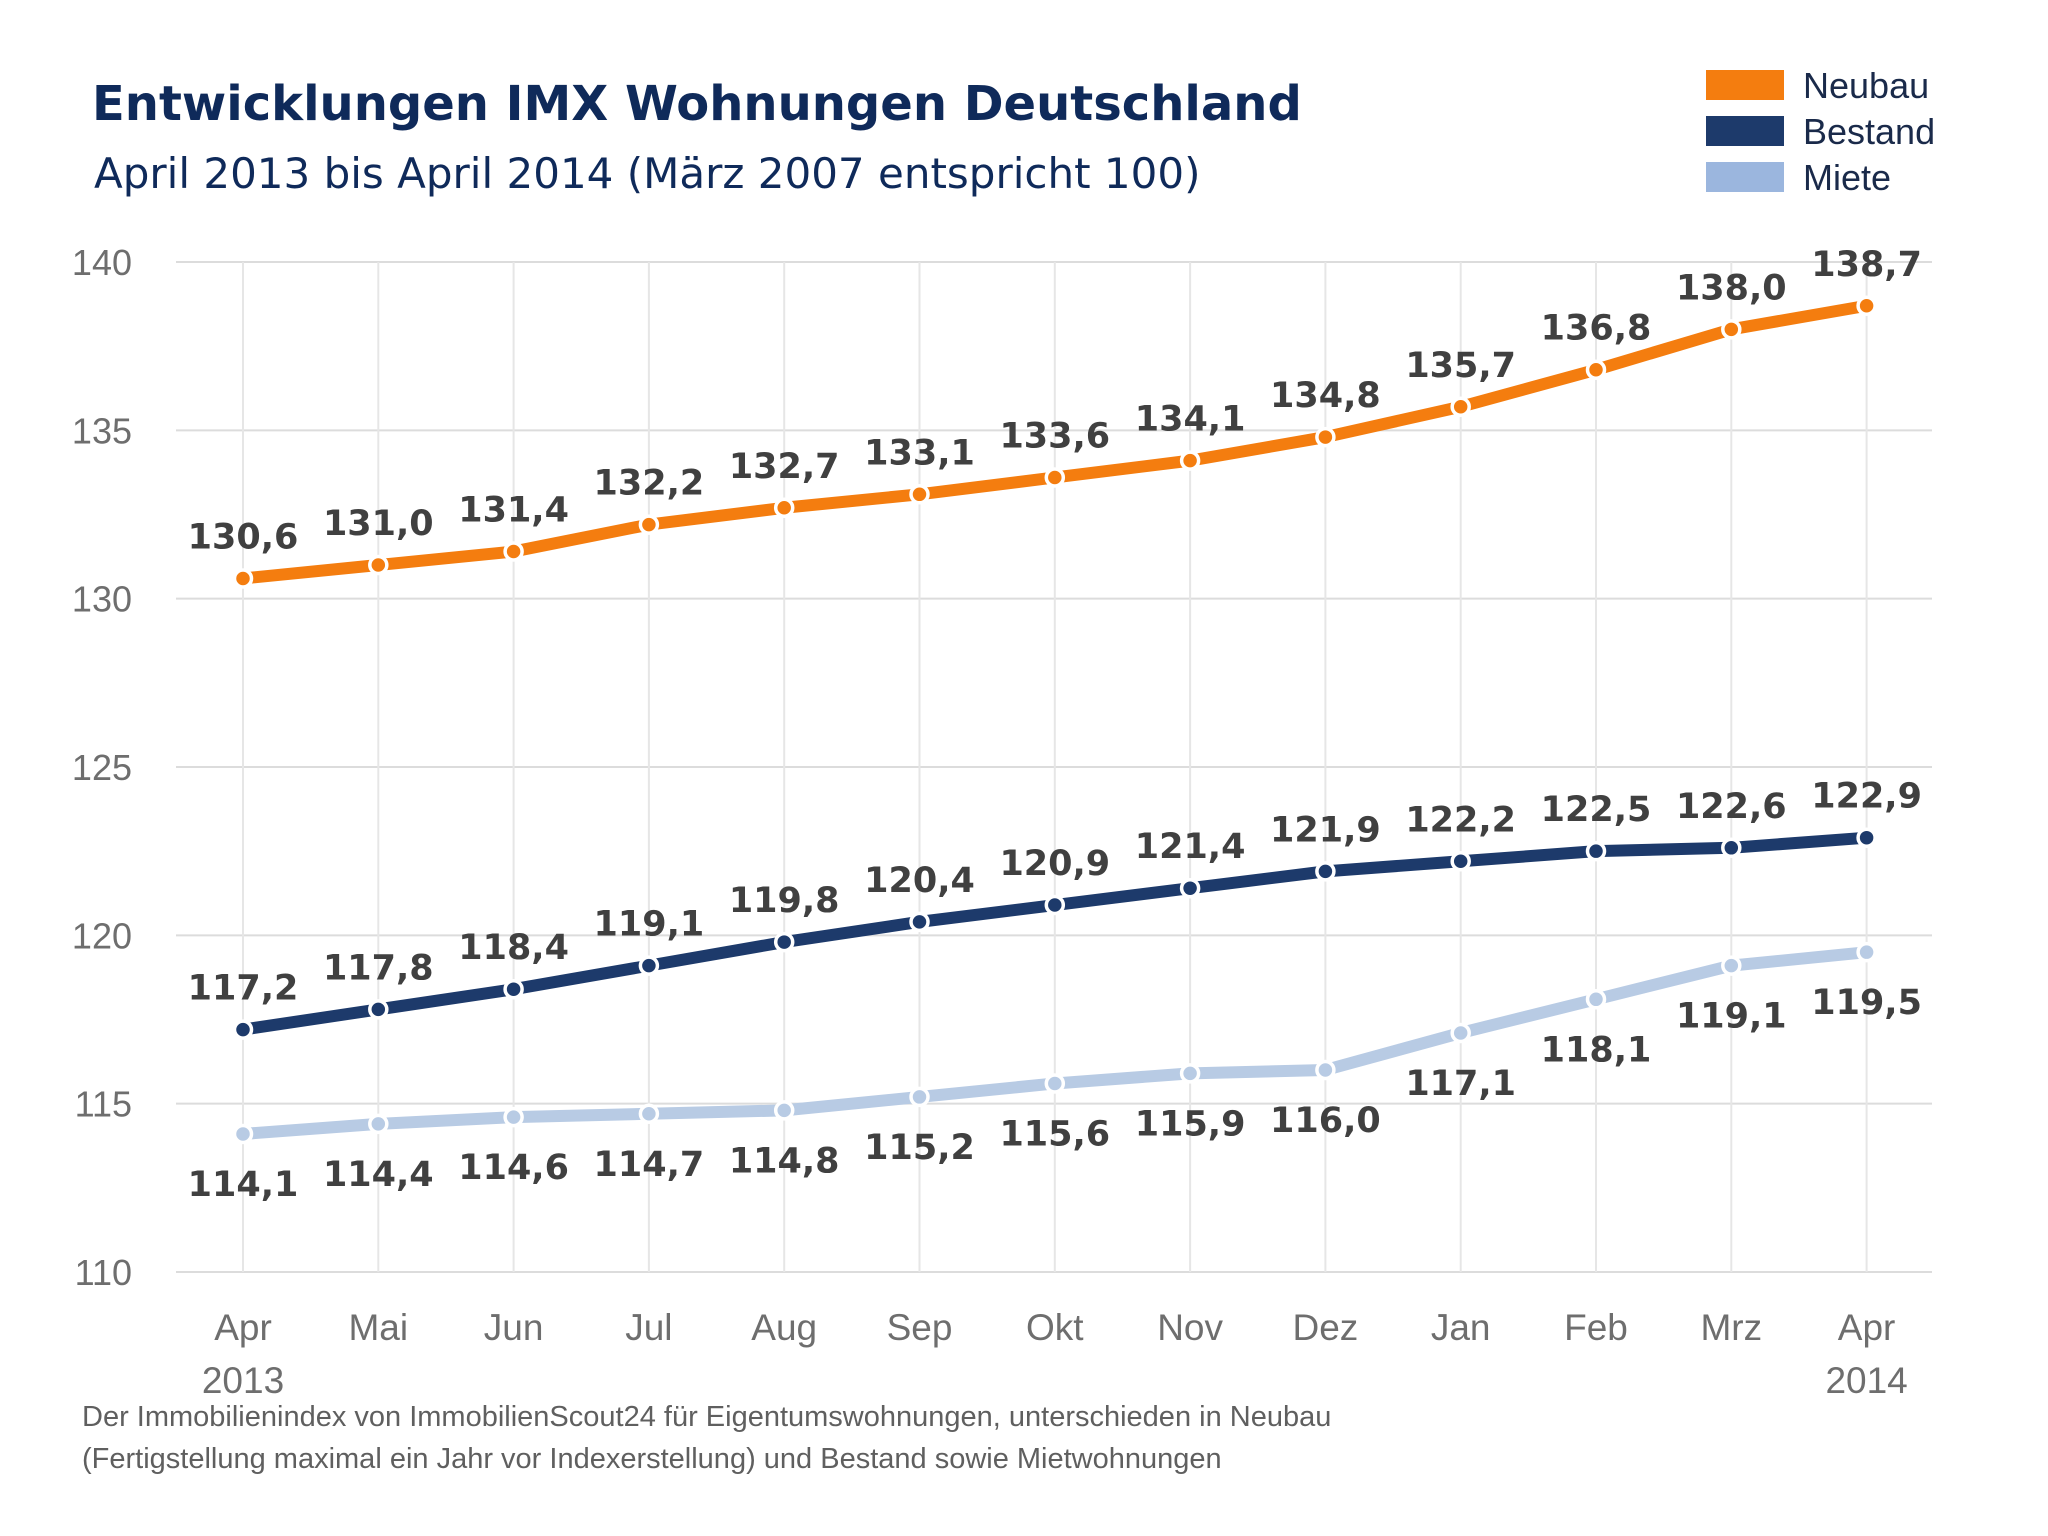  What do you see at coordinates (1461, 1327) in the screenshot?
I see `x-tick-label: Jan` at bounding box center [1461, 1327].